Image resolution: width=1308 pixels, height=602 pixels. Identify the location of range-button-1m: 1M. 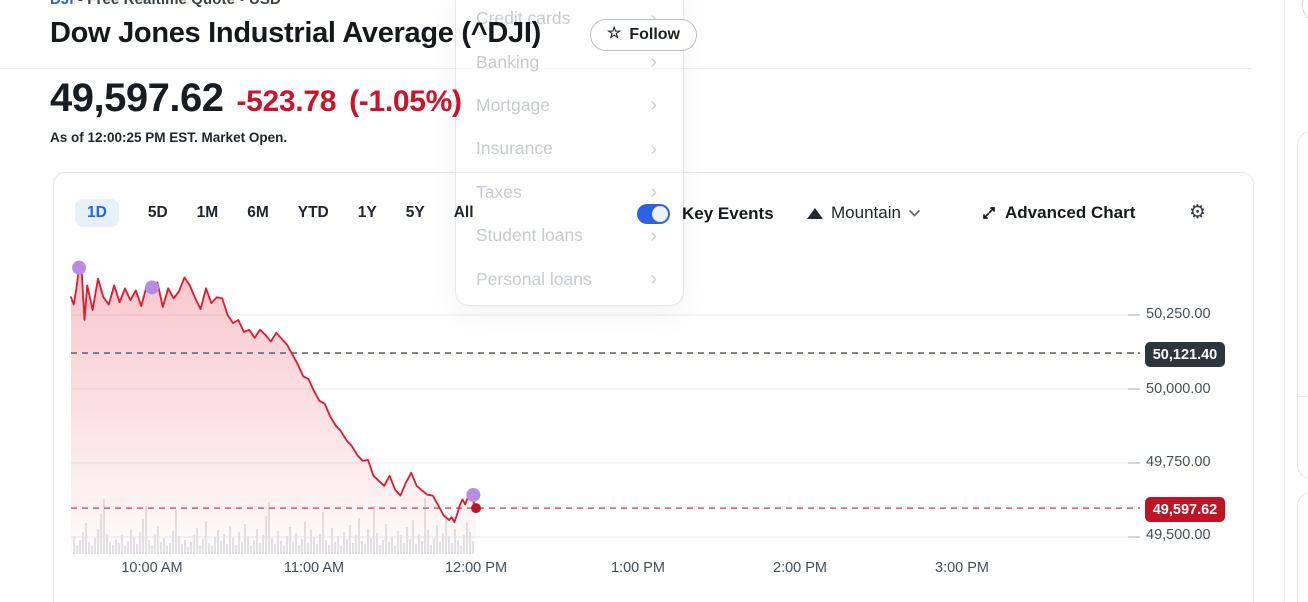
(208, 213).